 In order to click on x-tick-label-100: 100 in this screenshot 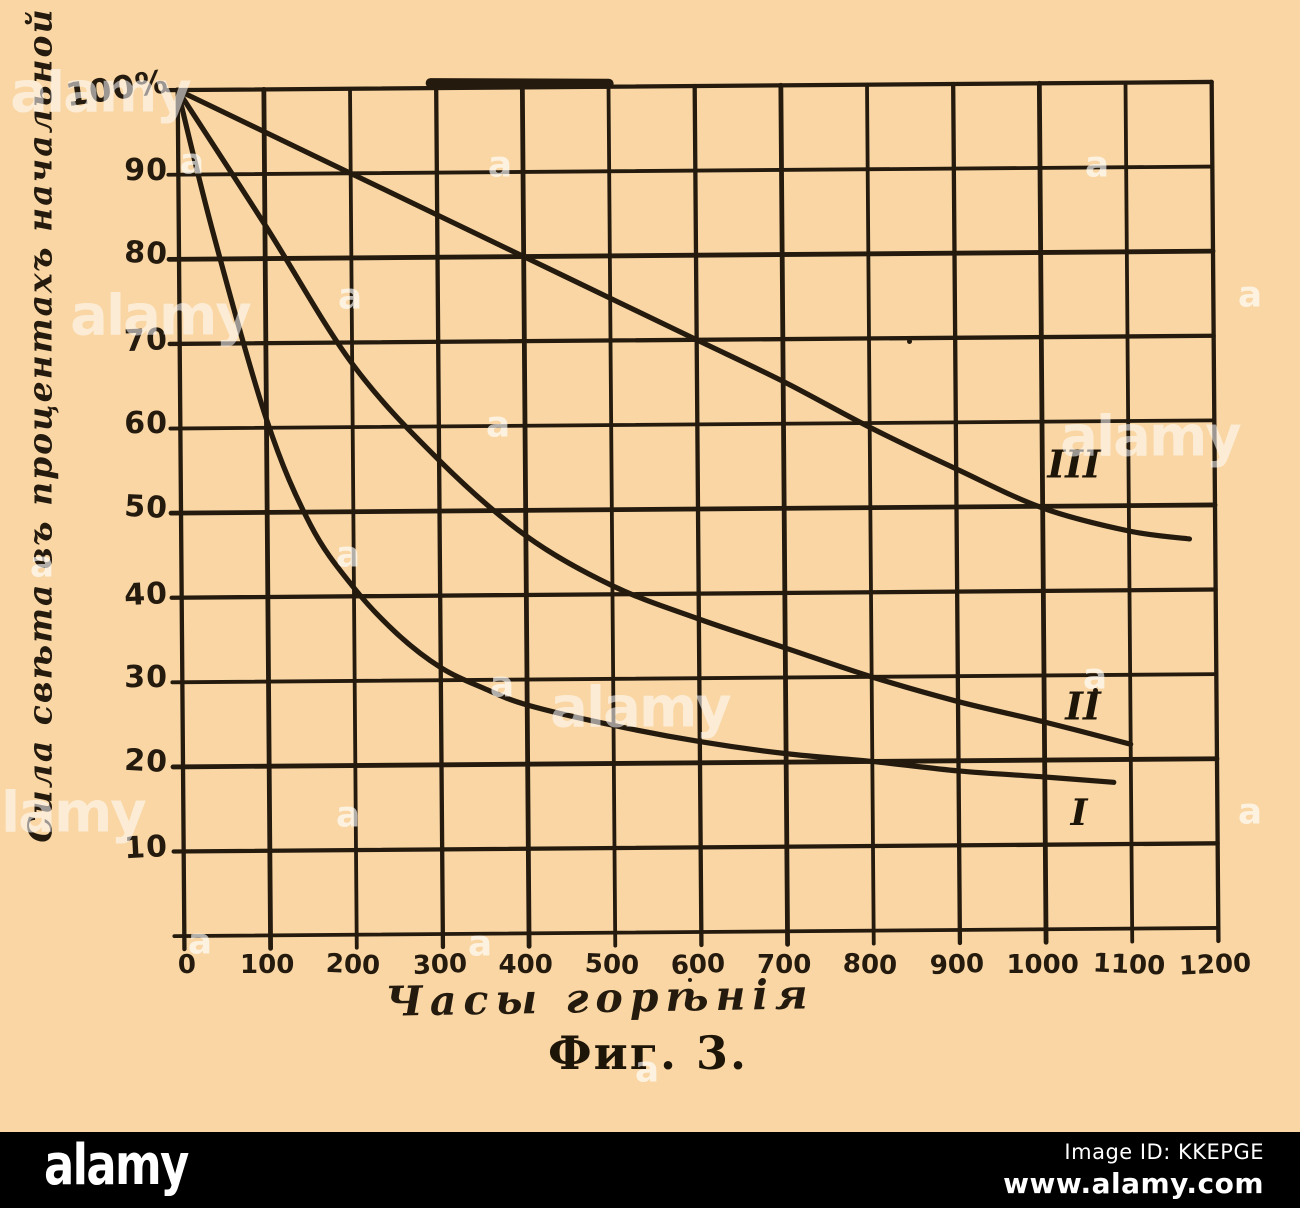, I will do `click(267, 965)`.